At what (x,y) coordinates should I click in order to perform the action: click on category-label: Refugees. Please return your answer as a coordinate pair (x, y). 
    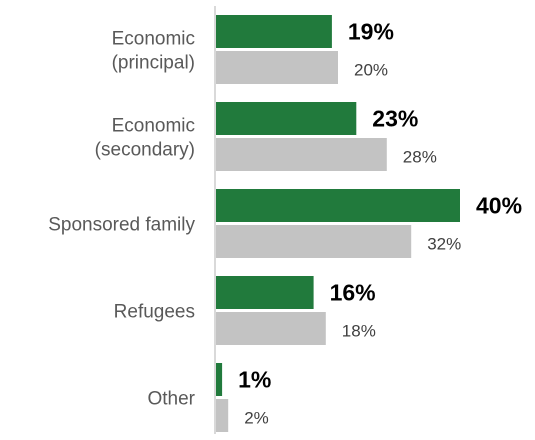
    Looking at the image, I should click on (154, 312).